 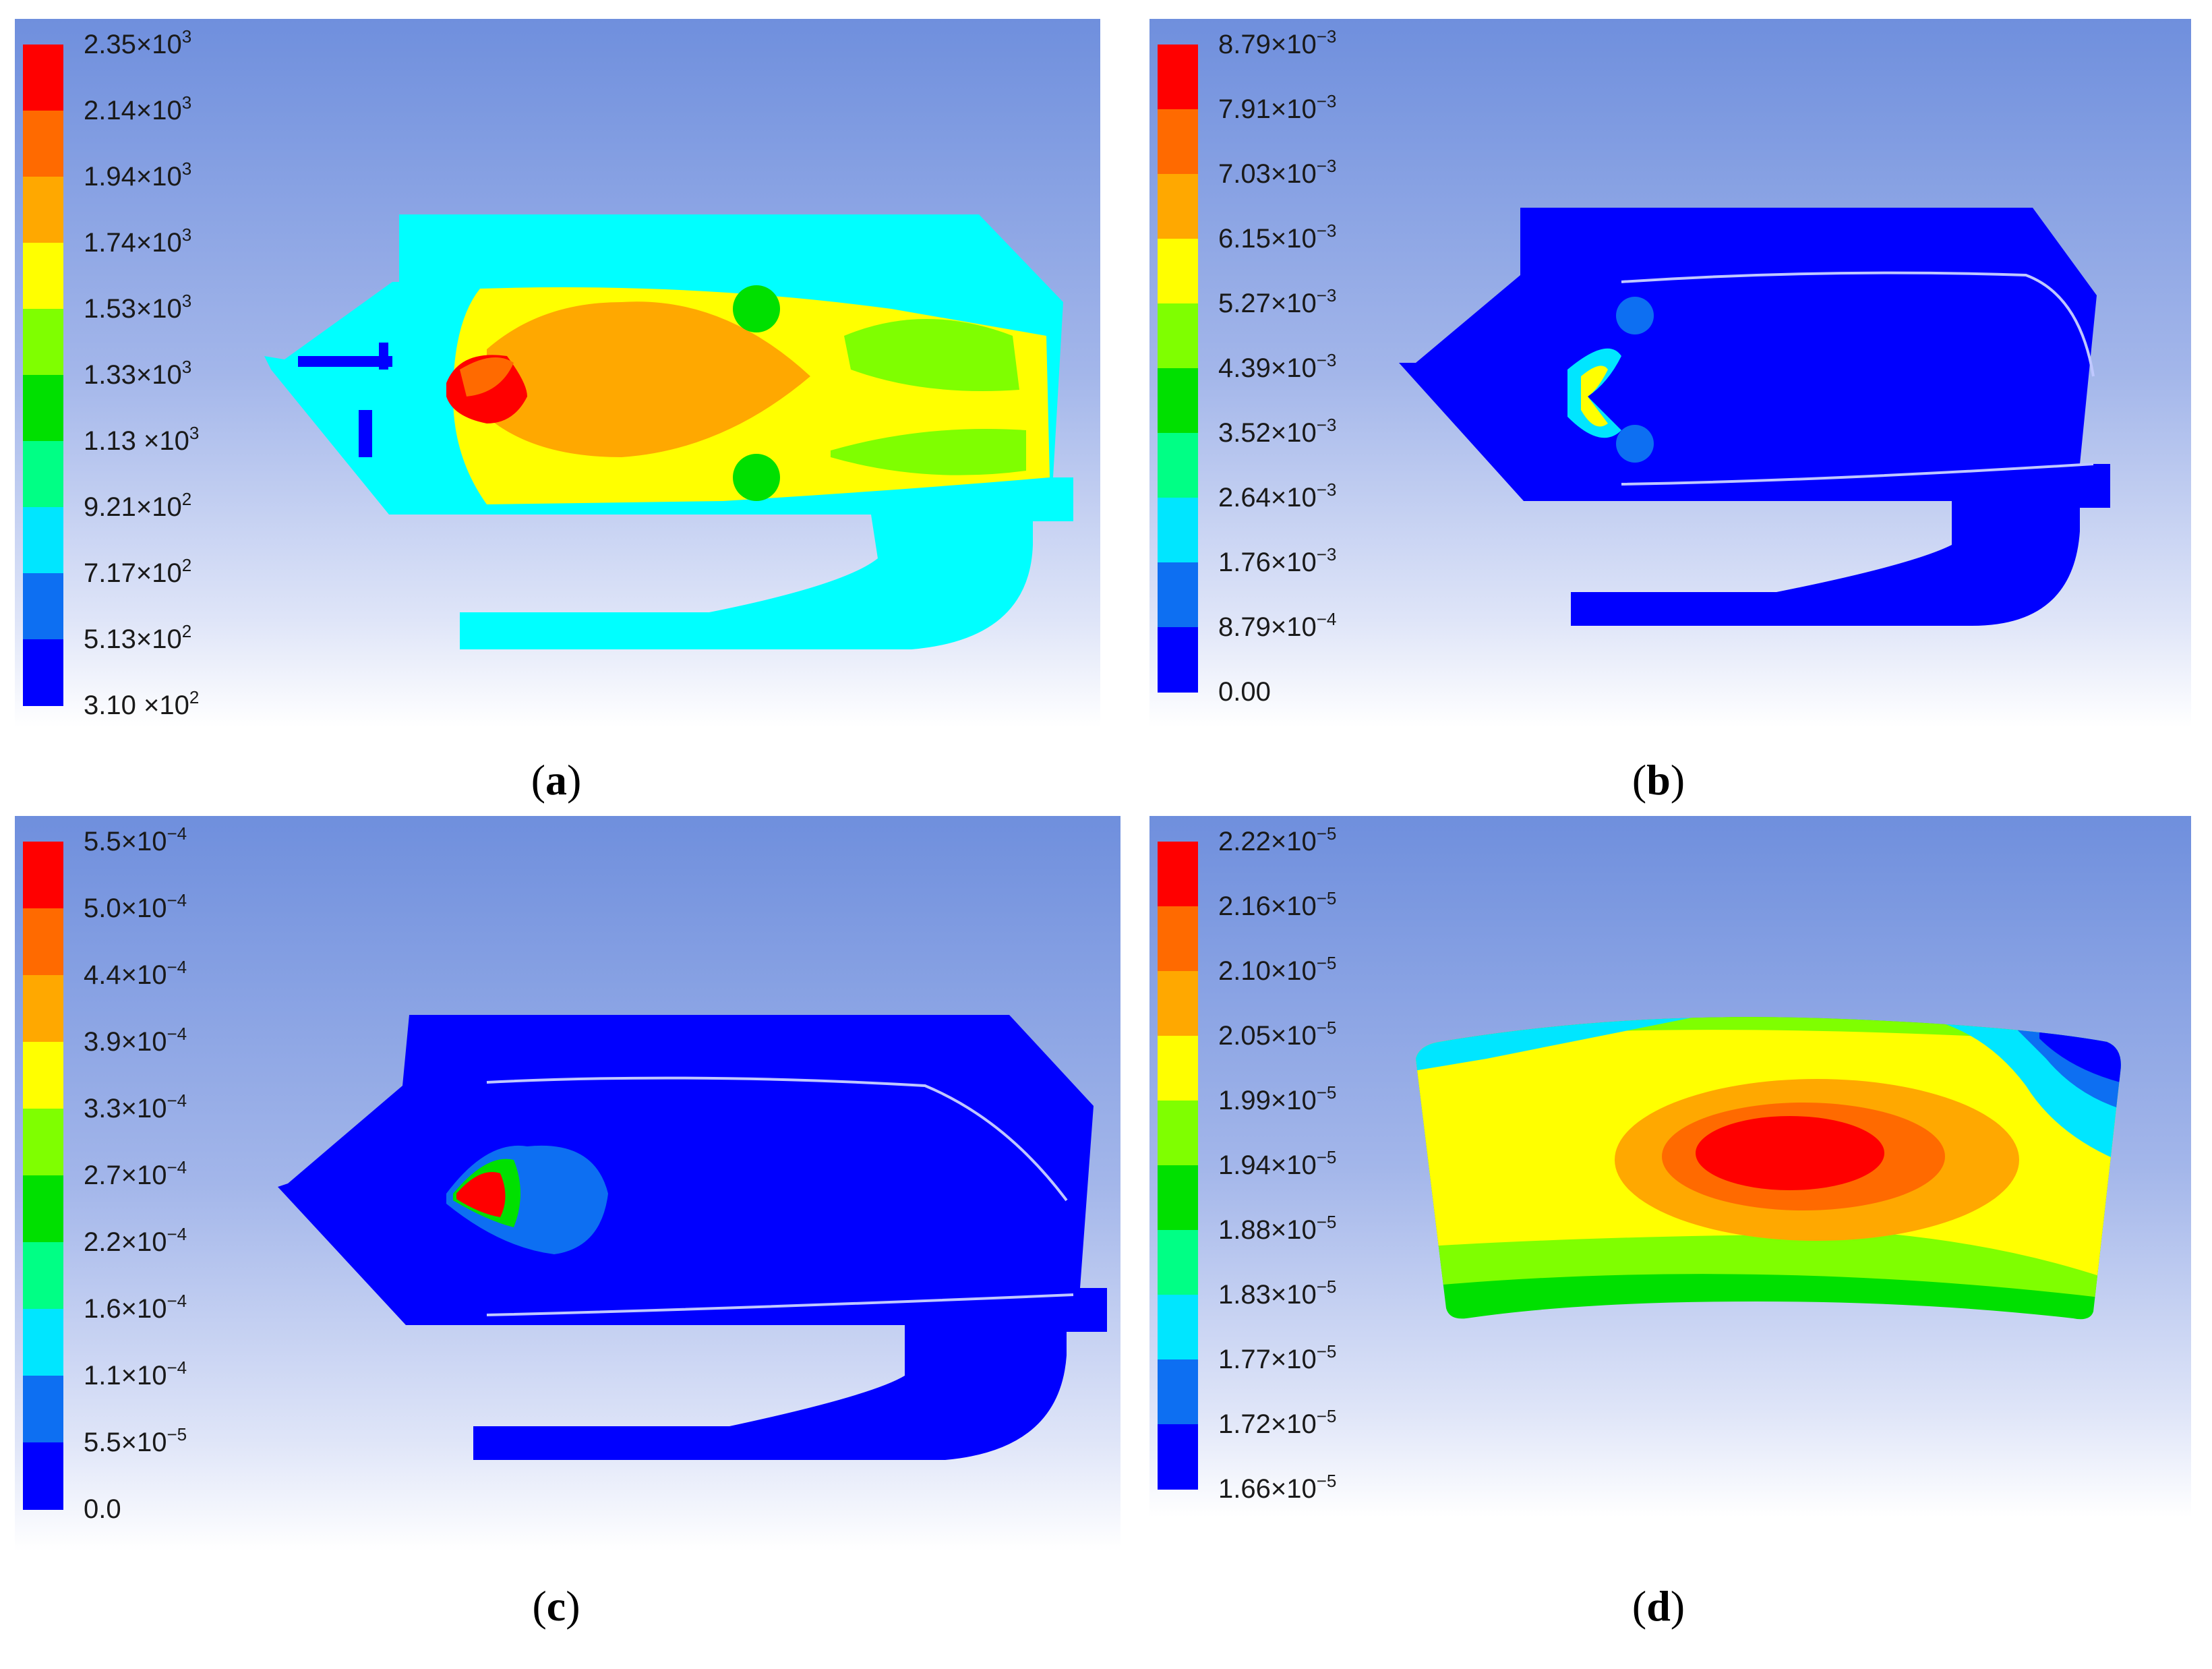 What do you see at coordinates (142, 439) in the screenshot?
I see `legend-label: 1.13 ×10³` at bounding box center [142, 439].